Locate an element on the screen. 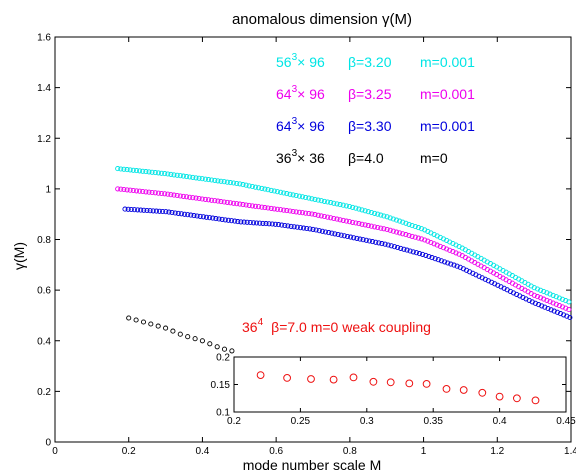 Image resolution: width=576 pixels, height=475 pixels. legend-blue-volume: 64 is located at coordinates (284, 126).